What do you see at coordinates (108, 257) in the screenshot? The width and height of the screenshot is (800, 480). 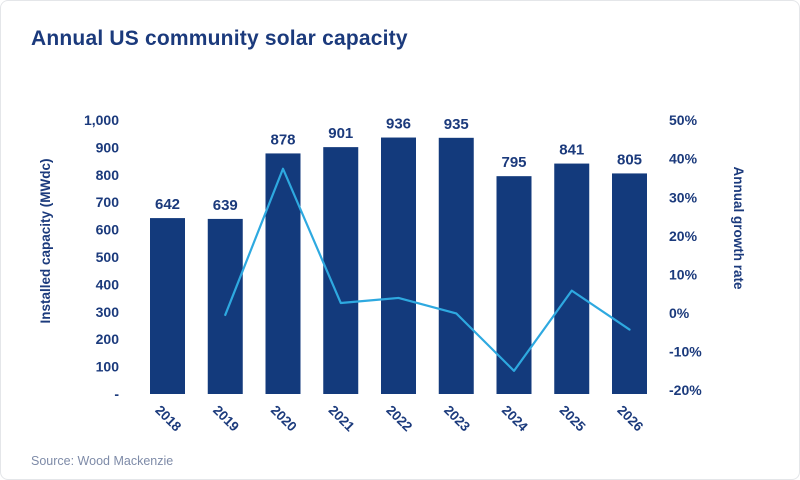 I see `y-axis-tick-label: 500` at bounding box center [108, 257].